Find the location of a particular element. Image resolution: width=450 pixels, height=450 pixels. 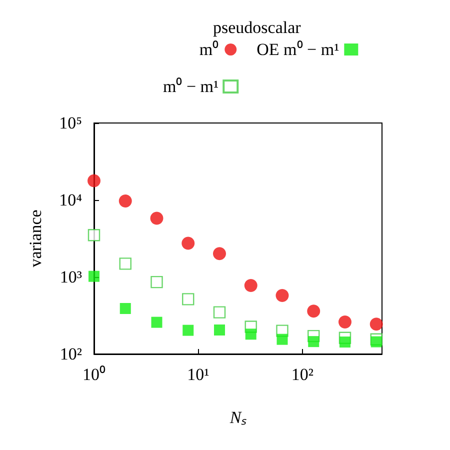

x-tick-label: 10¹ is located at coordinates (198, 374).